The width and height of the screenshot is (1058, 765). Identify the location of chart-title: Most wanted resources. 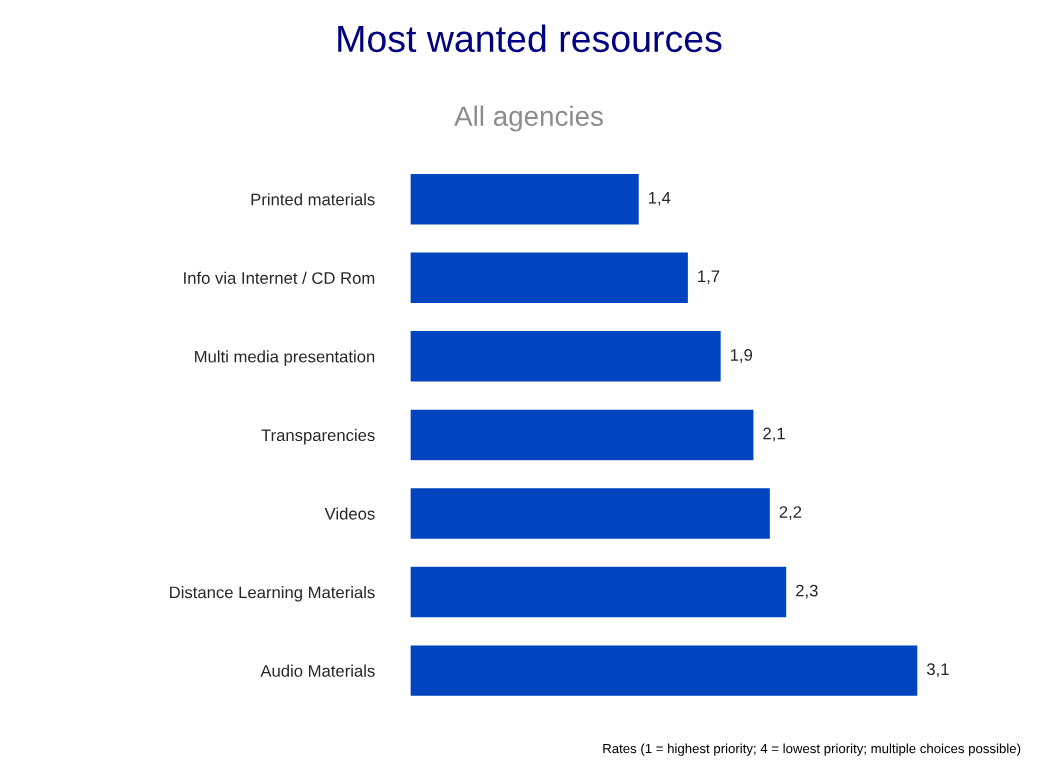
(530, 38).